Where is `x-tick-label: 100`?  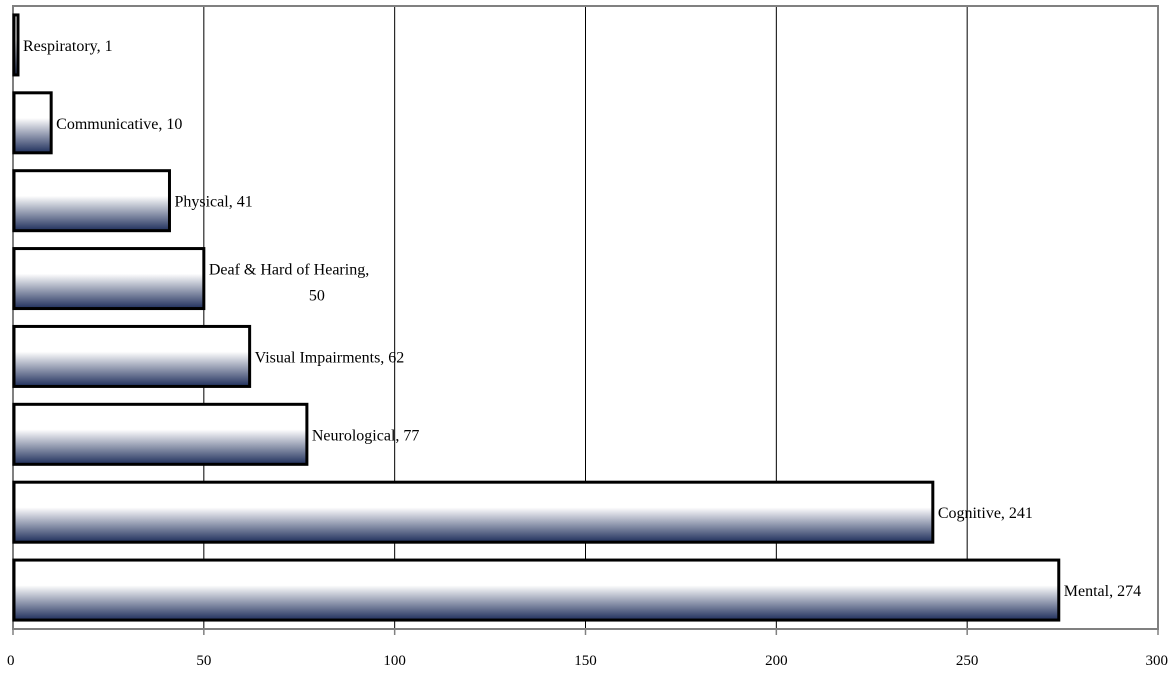
x-tick-label: 100 is located at coordinates (394, 661).